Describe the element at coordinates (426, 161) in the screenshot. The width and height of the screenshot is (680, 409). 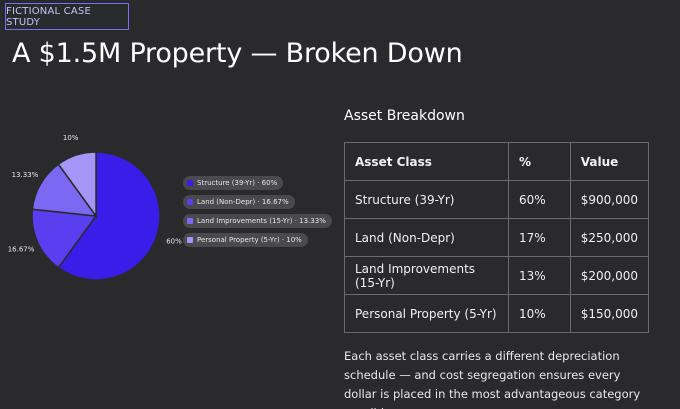
I see `header-asset-class: Asset Class` at that location.